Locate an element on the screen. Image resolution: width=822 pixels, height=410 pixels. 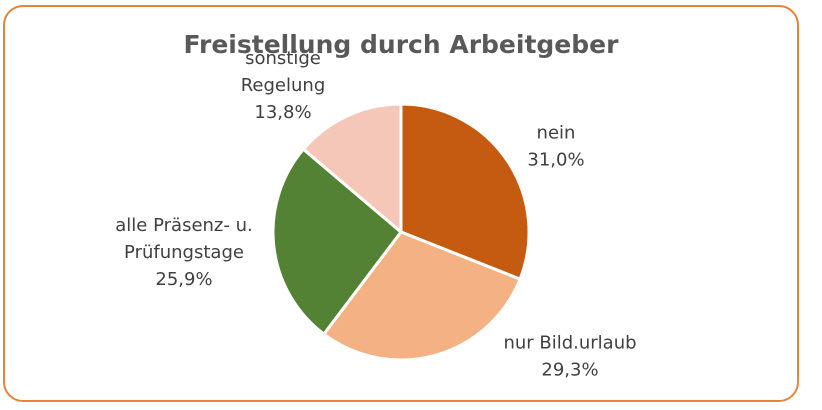
slice-label-line: 13,8% is located at coordinates (282, 112).